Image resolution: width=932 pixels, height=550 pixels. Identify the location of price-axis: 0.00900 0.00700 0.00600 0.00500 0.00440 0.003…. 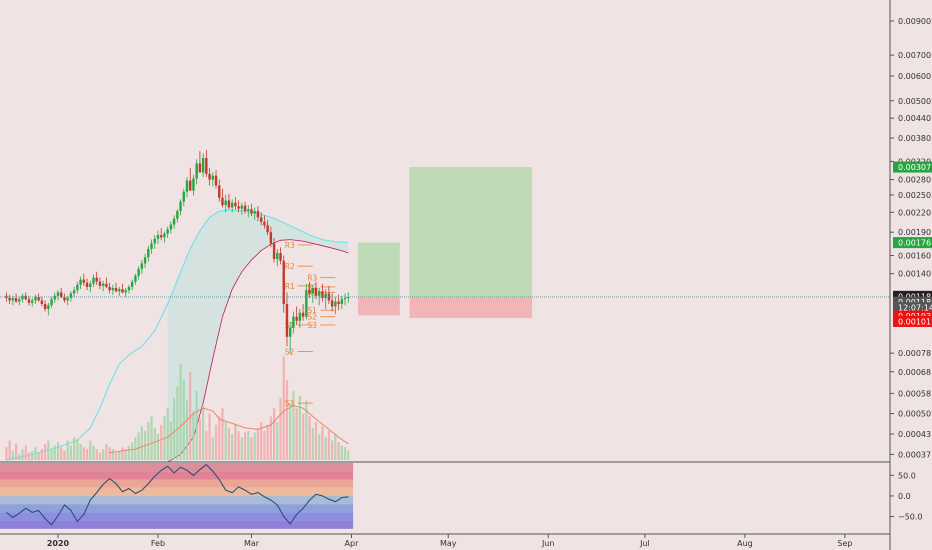
(910, 238).